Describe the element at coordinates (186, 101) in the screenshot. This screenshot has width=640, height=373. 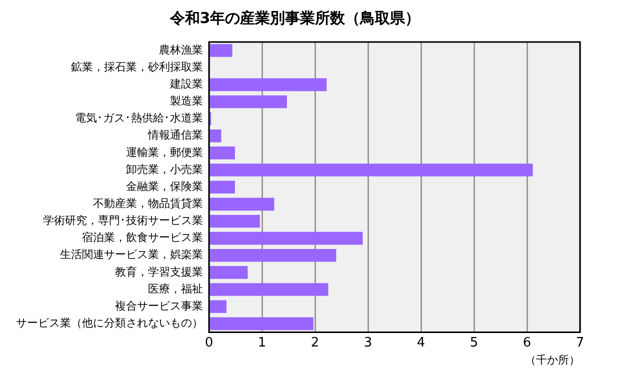
I see `y-tick-label: 製造業` at that location.